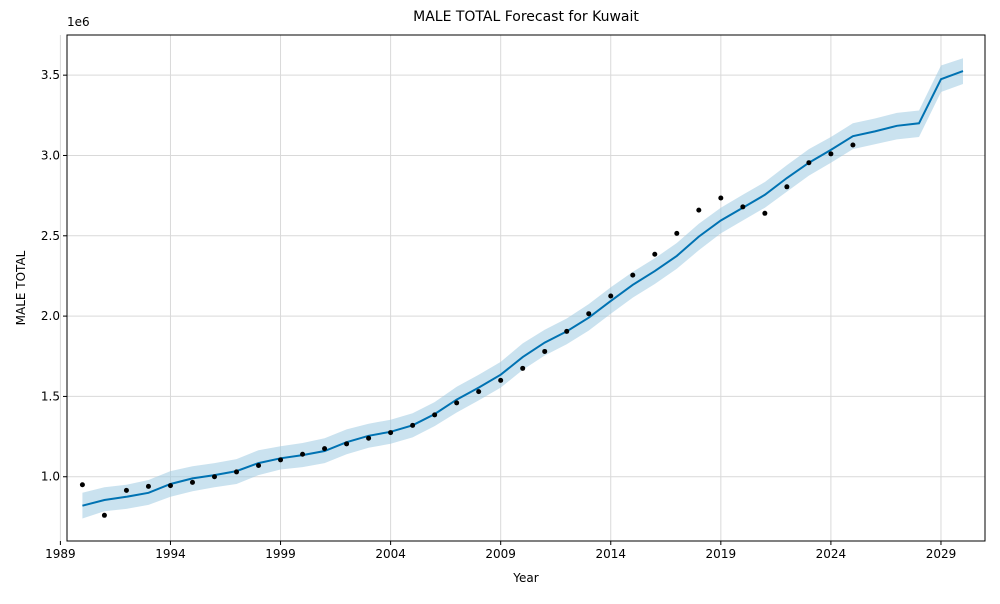 The height and width of the screenshot is (604, 1000). Describe the element at coordinates (721, 554) in the screenshot. I see `x-tick-label: 2019` at that location.